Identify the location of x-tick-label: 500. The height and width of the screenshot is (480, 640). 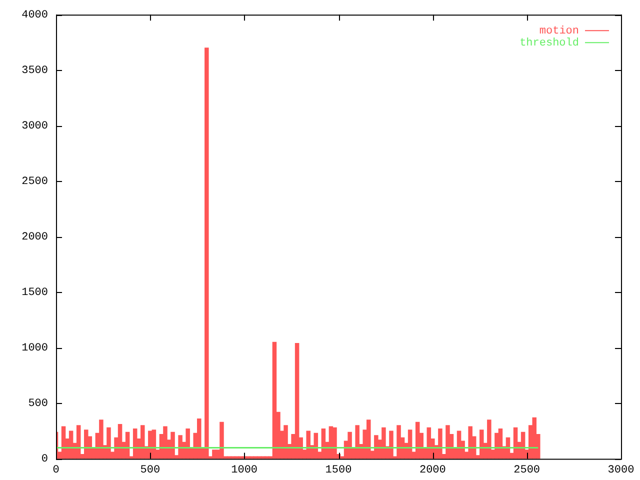
(150, 470).